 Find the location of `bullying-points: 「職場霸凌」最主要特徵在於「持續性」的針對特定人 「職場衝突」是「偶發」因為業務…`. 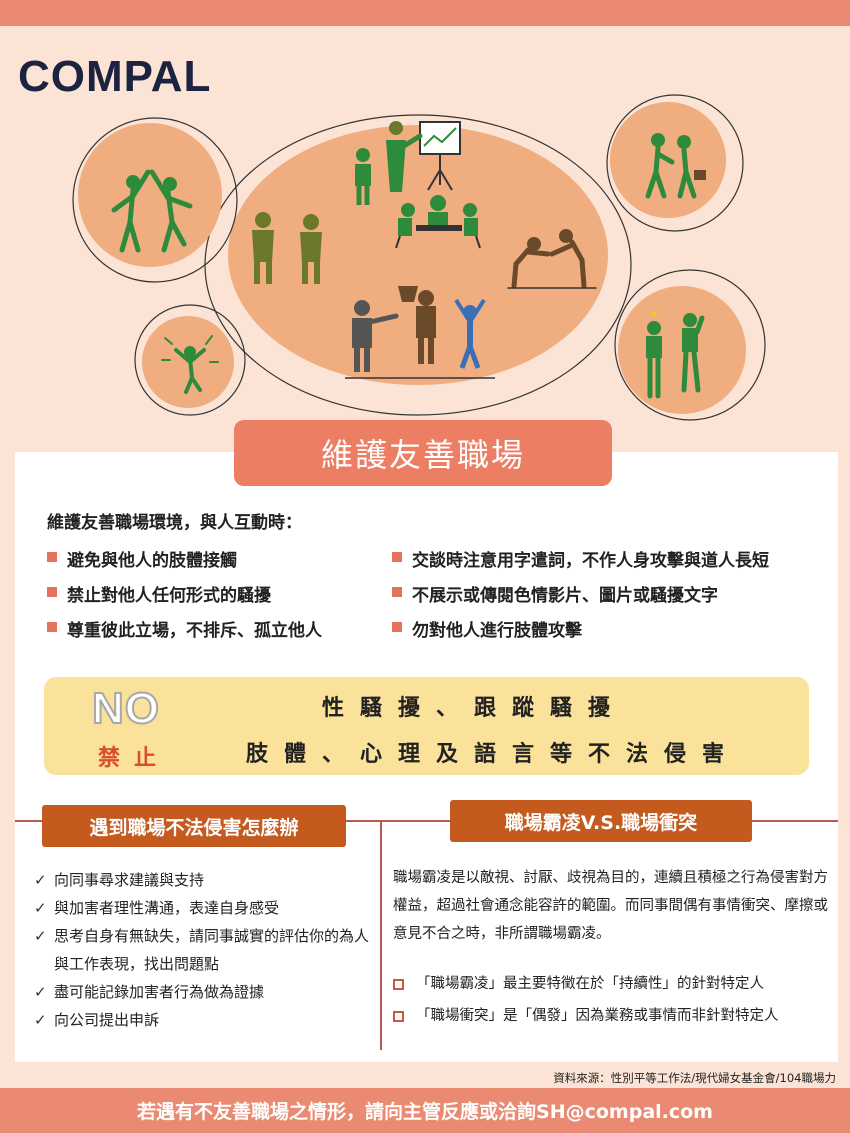

bullying-points: 「職場霸凌」最主要特徵在於「持續性」的針對特定人 「職場衝突」是「偶發」因為業務… is located at coordinates (586, 1000).